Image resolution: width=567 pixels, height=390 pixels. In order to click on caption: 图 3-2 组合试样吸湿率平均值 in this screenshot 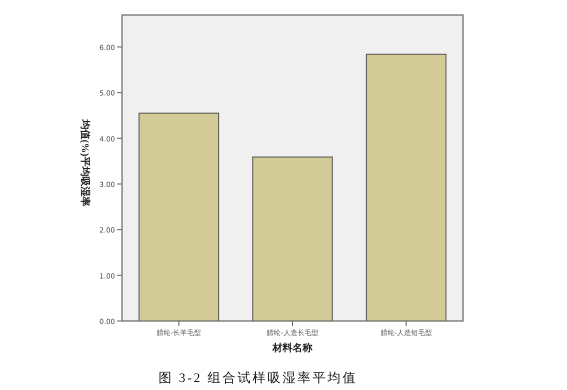, I will do `click(258, 377)`.